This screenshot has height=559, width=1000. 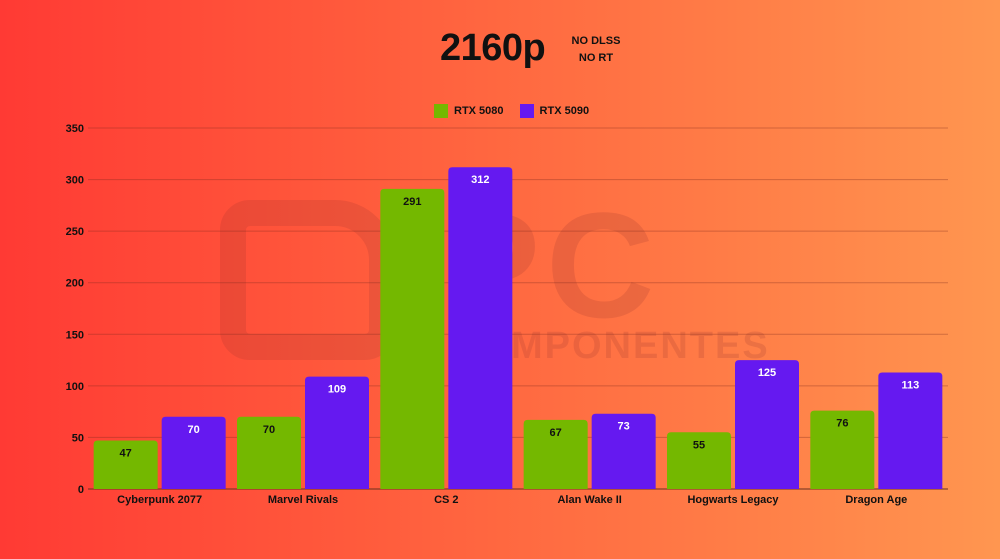 I want to click on y-tick-label: 0, so click(x=81, y=490).